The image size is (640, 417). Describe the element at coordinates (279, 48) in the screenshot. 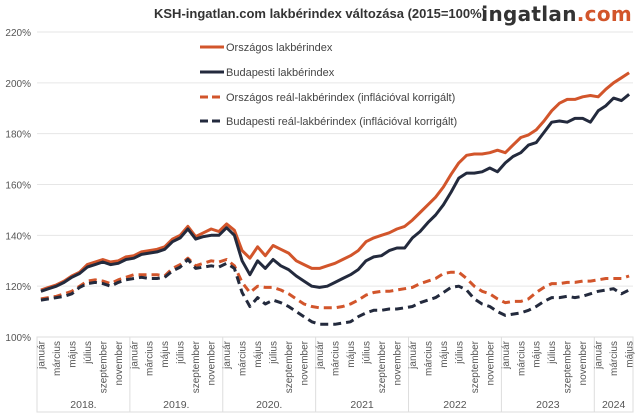

I see `legend-label: Országos lakbérindex` at that location.